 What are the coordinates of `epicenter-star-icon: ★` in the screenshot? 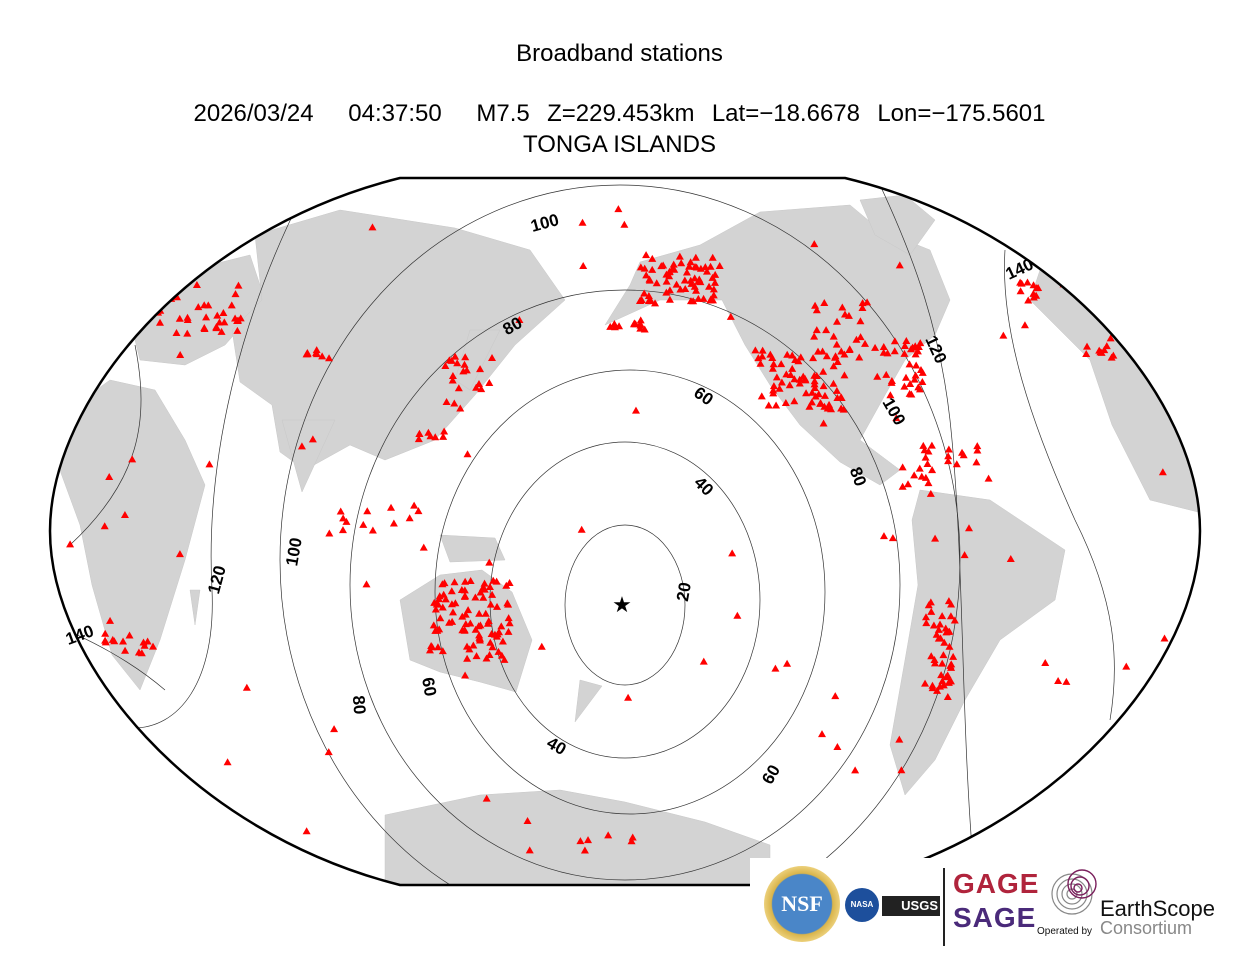 It's located at (622, 604).